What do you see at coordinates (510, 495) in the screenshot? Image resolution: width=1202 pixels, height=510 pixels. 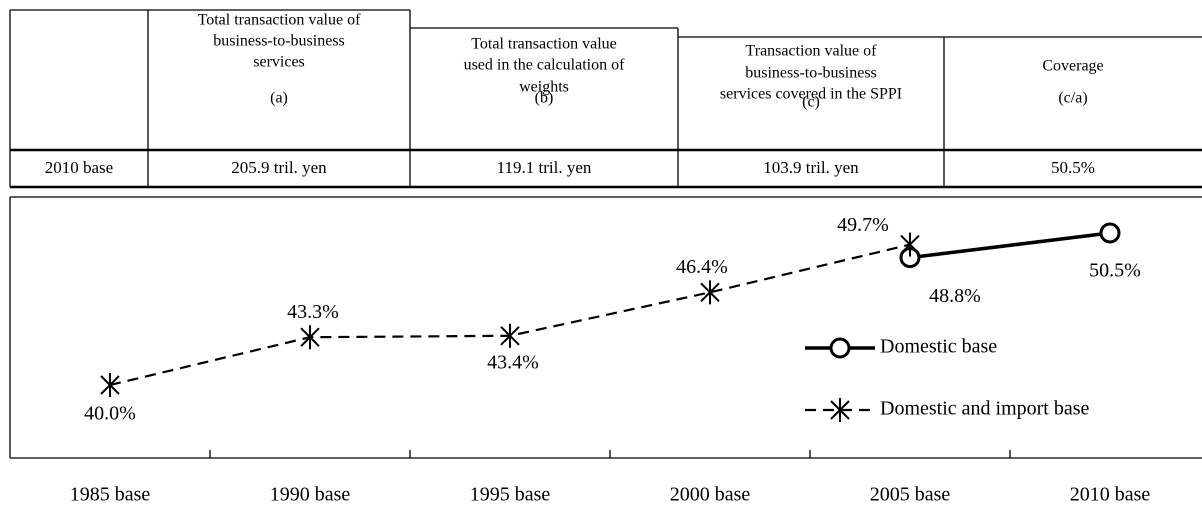 I see `x-tick-label: 1995 base` at bounding box center [510, 495].